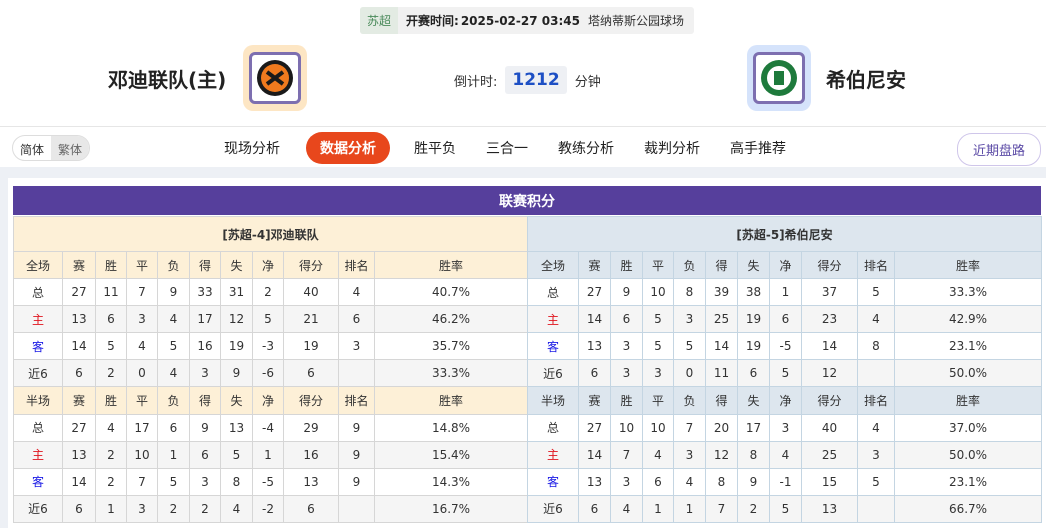  I want to click on countdown-label: 倒计时:, so click(476, 82).